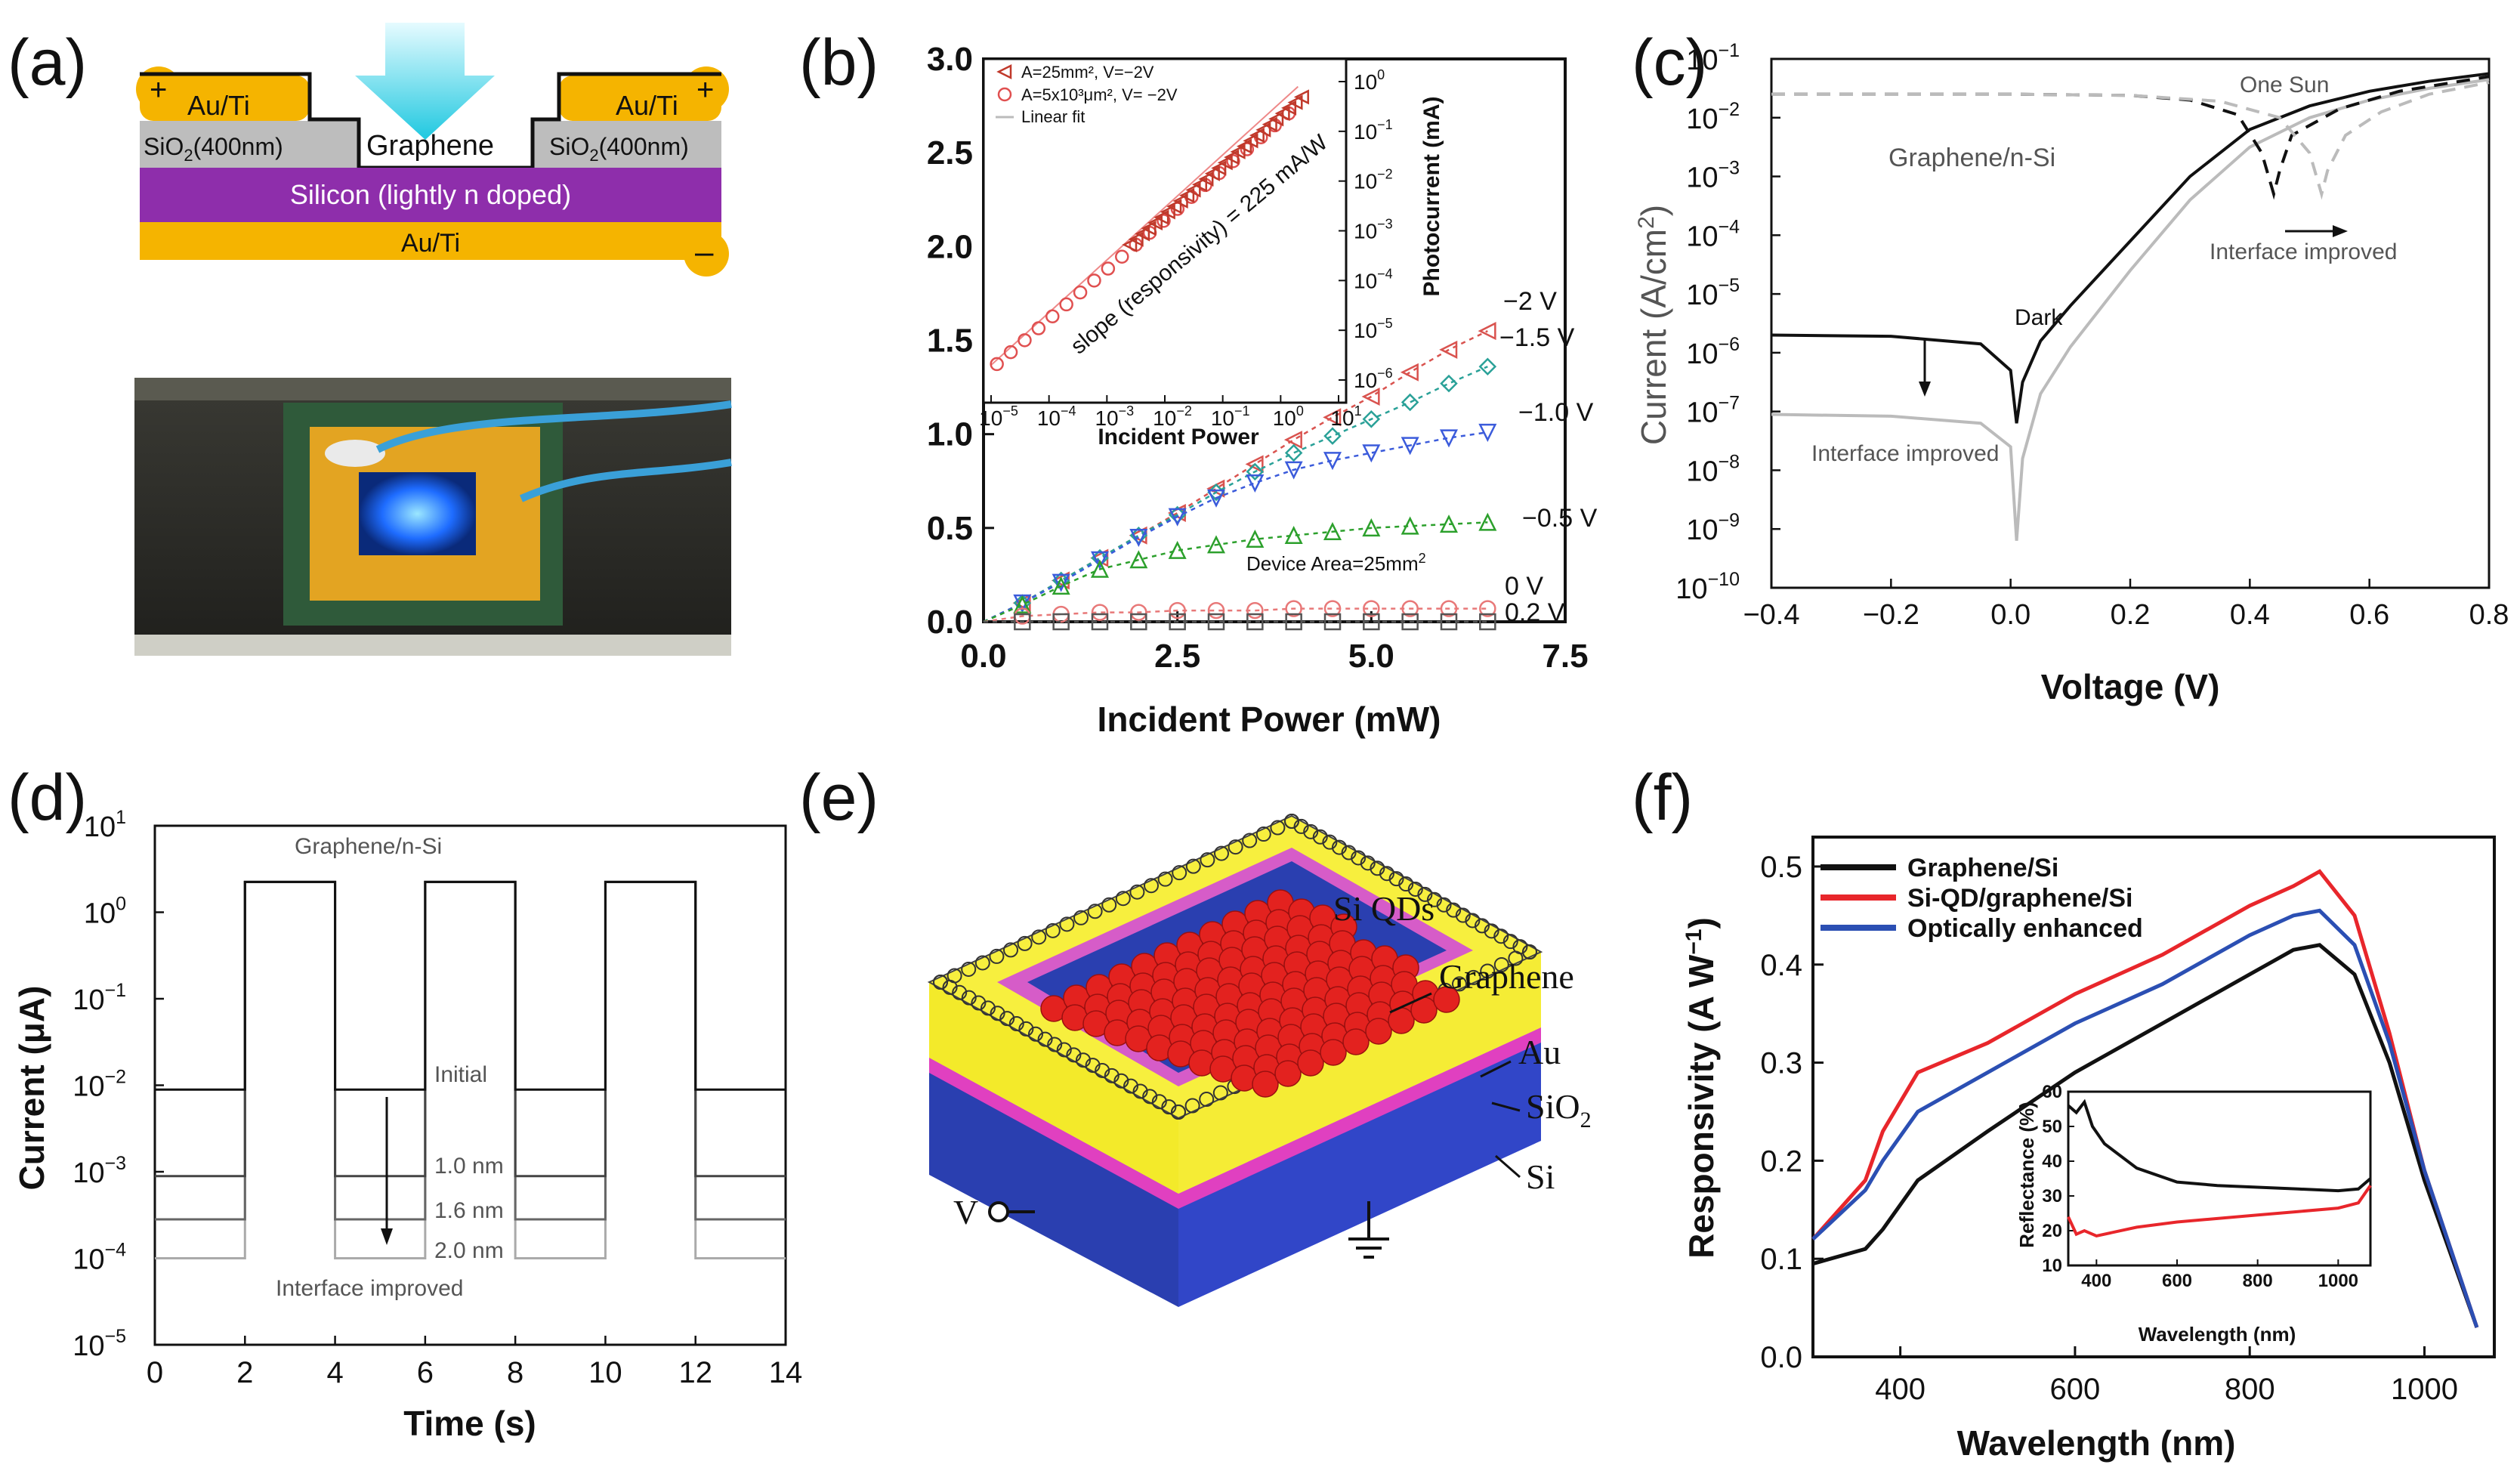 This screenshot has height=1480, width=2520. Describe the element at coordinates (619, 149) in the screenshot. I see `sio2-right-label: SiO2(400nm)` at that location.